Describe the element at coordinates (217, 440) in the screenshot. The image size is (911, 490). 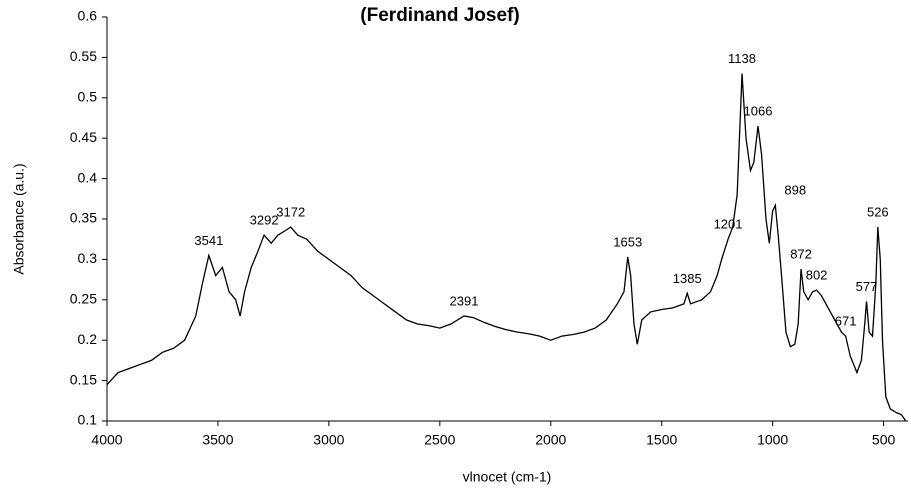
I see `x-tick-label: 3500` at that location.